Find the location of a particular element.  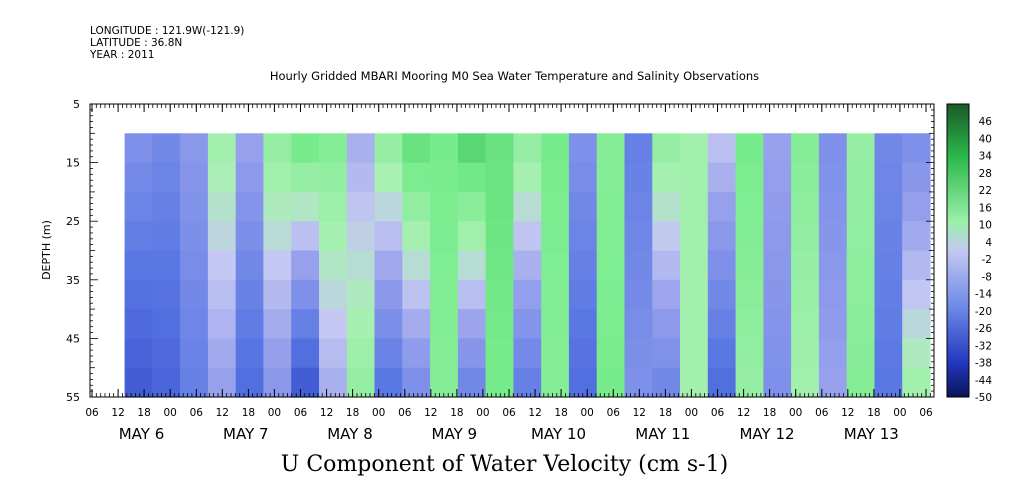

y-tick-label: 5 is located at coordinates (76, 104).